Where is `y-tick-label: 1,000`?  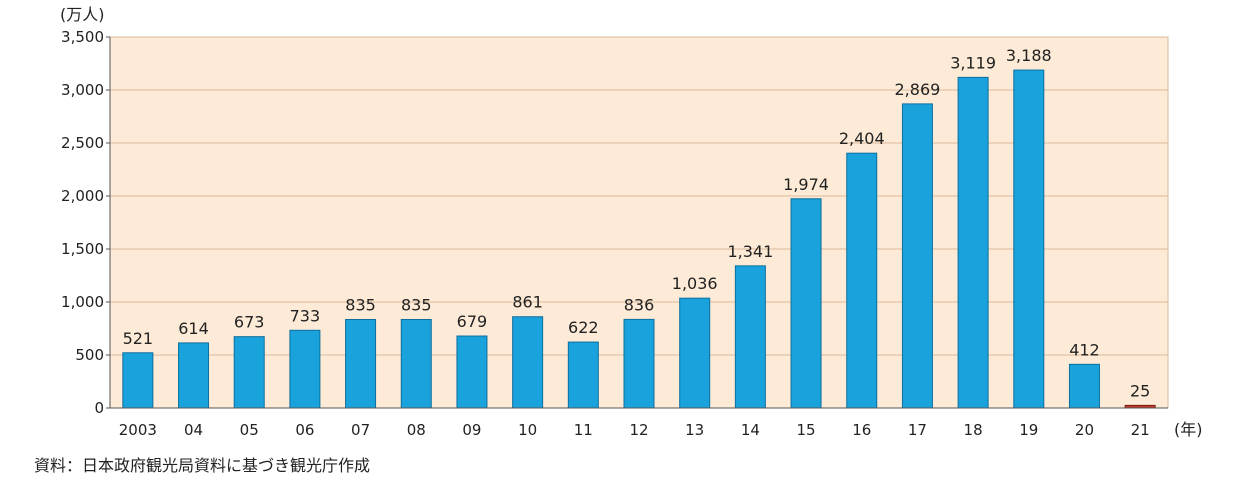 y-tick-label: 1,000 is located at coordinates (82, 302).